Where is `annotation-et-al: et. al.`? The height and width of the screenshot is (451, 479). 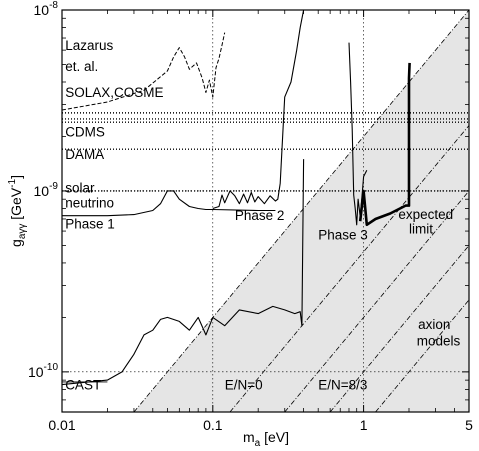
annotation-et-al: et. al. is located at coordinates (81, 66).